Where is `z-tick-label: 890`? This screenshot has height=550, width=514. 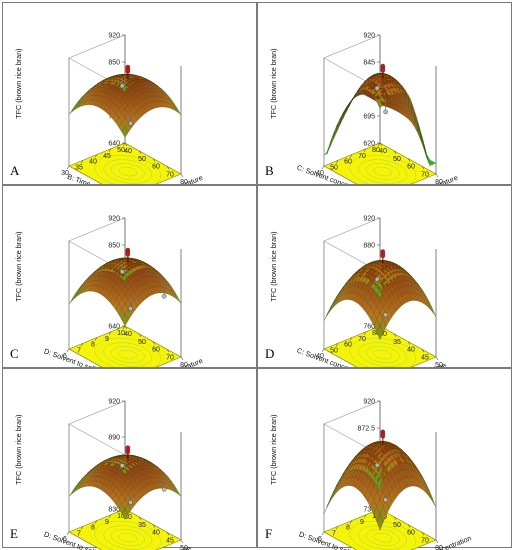
z-tick-label: 890 is located at coordinates (114, 438).